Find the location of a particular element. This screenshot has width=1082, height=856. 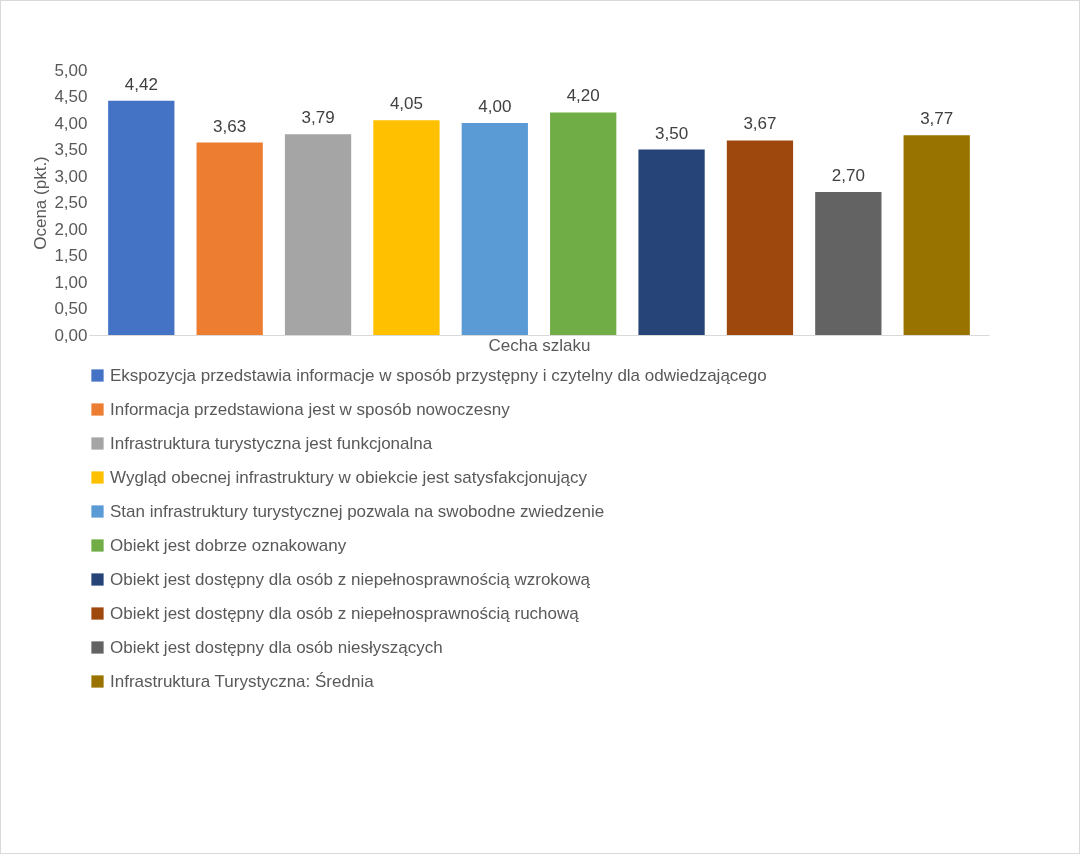

legend-label: Obiekt jest dostępny dla osób z niepełnosprawnością wzrokową is located at coordinates (350, 579).